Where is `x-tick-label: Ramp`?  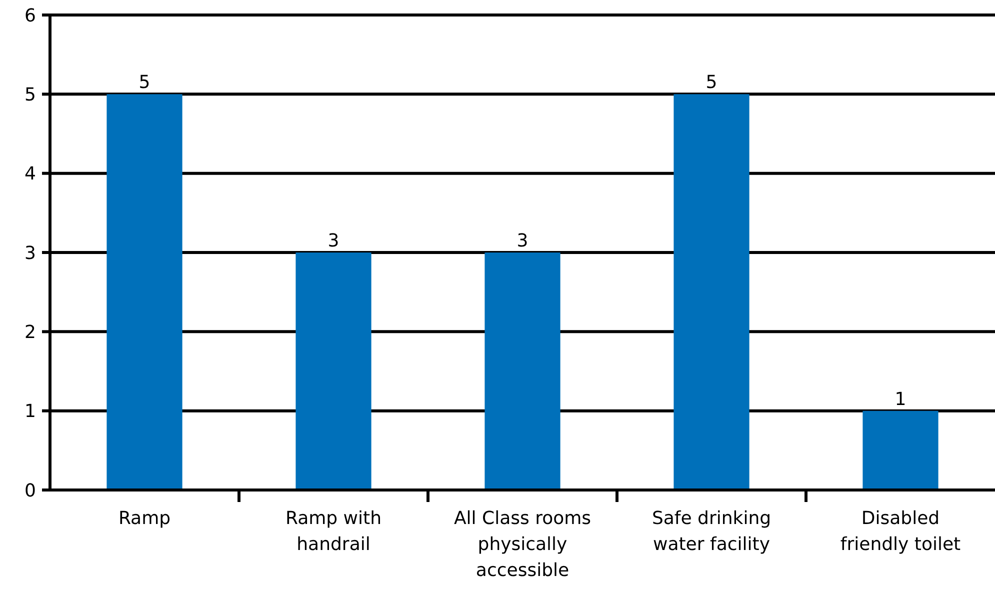 x-tick-label: Ramp is located at coordinates (144, 518).